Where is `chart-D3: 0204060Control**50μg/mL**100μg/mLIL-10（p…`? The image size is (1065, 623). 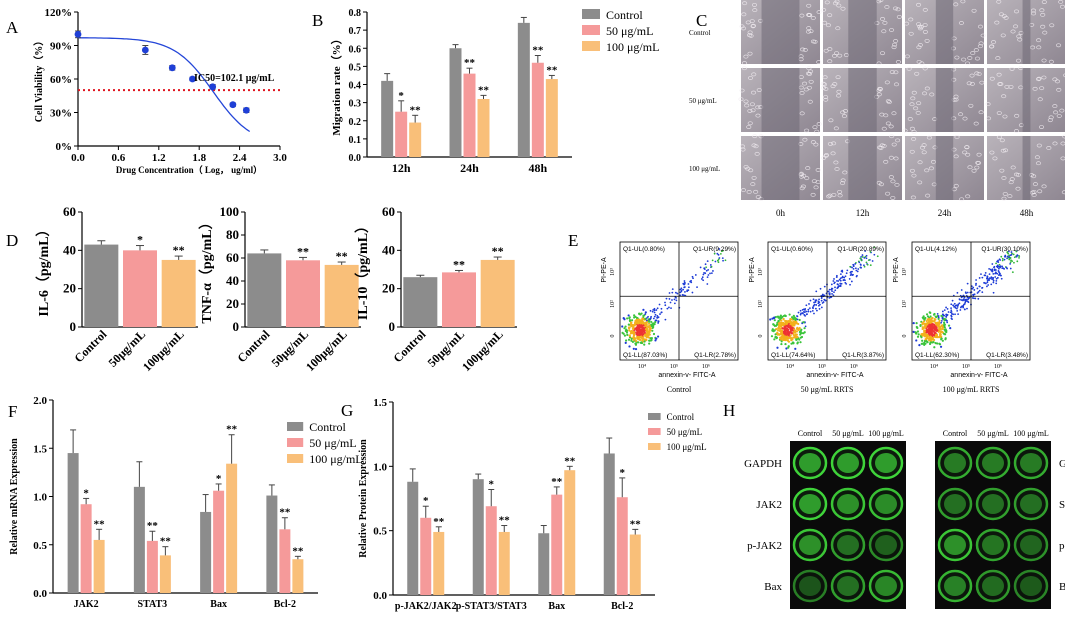 chart-D3: 0204060Control**50μg/mL**100μg/mLIL-10（p… is located at coordinates (436, 289).